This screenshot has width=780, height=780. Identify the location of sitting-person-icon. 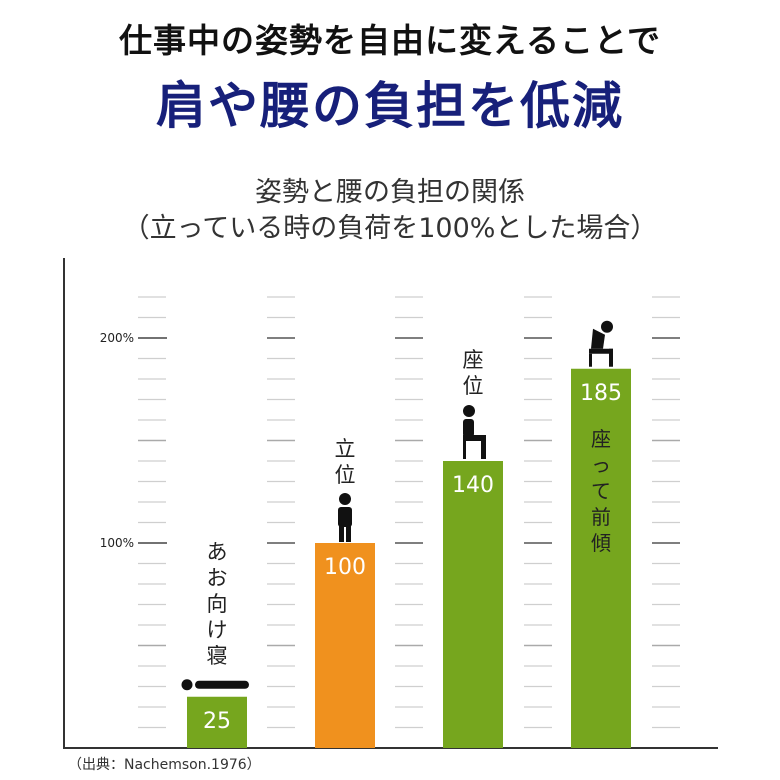
(474, 432).